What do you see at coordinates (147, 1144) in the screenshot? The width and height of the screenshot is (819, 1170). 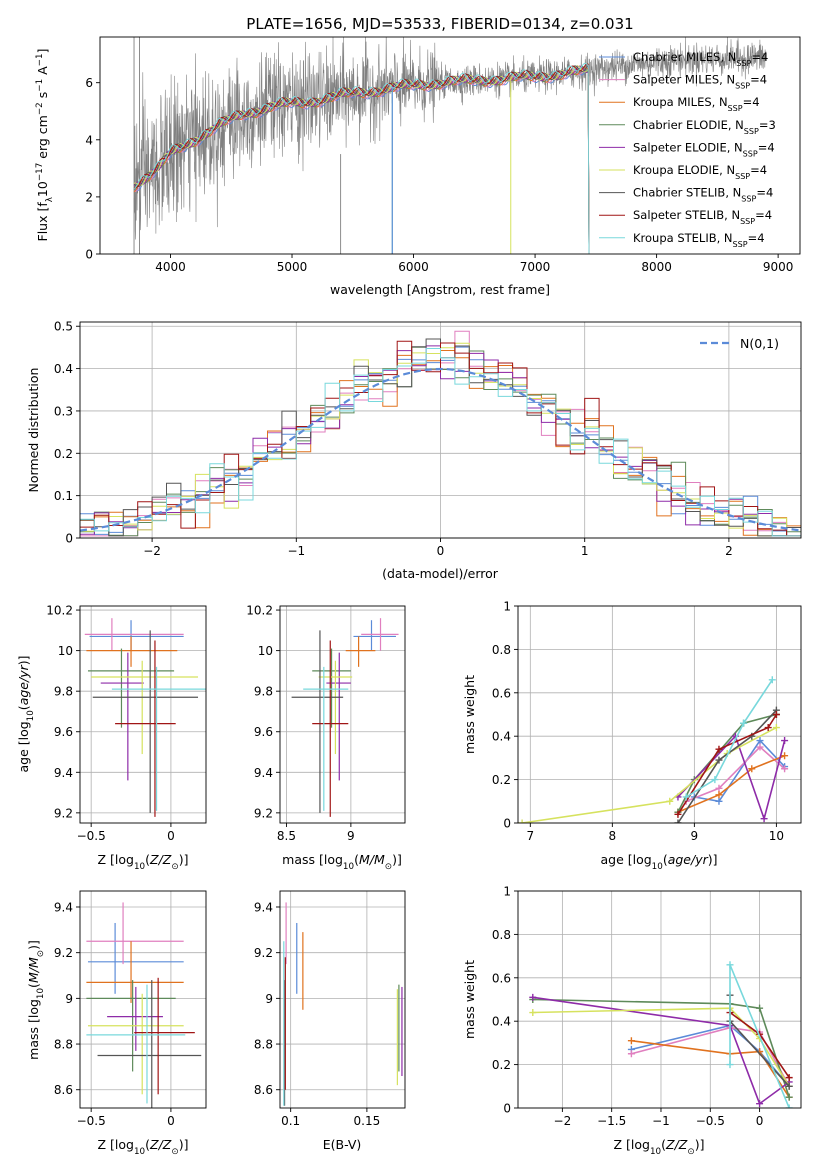 I see `mass-vs-Z-xlabel-part: (` at bounding box center [147, 1144].